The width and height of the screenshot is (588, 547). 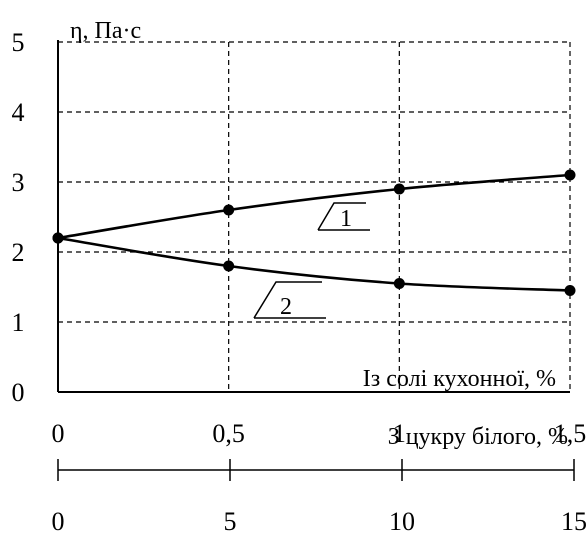 What do you see at coordinates (574, 521) in the screenshot?
I see `x2-tick-label: 15` at bounding box center [574, 521].